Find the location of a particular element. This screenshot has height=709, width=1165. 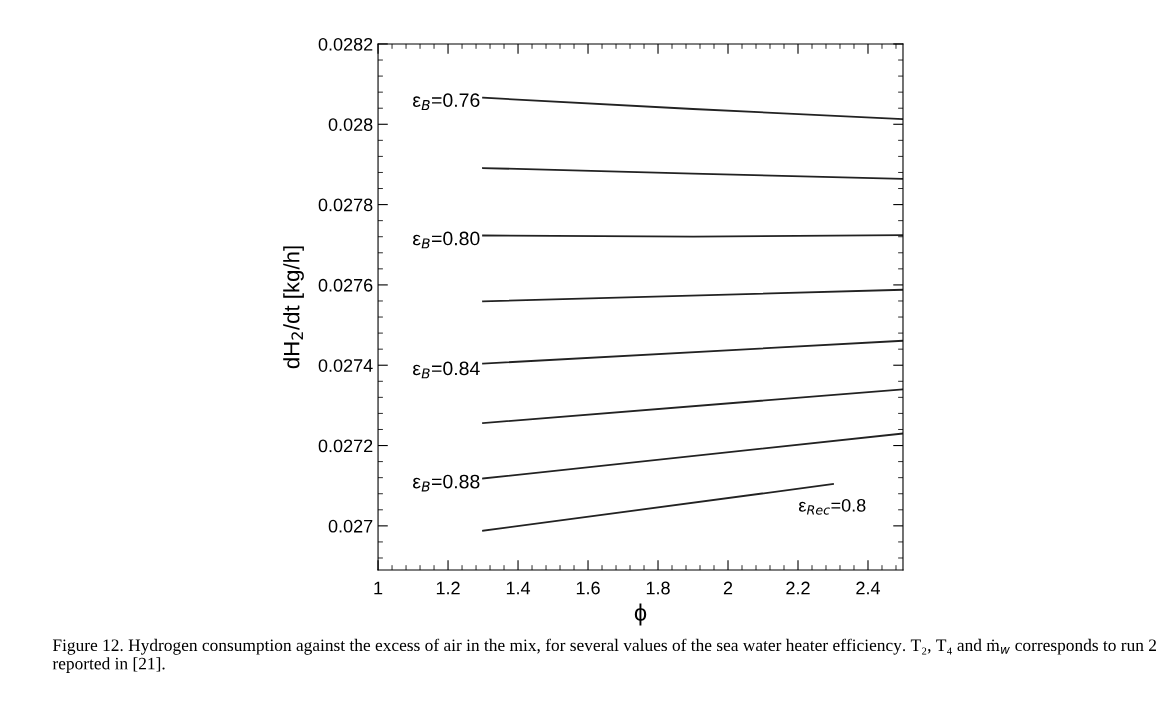

y-tick-label: 0.028 is located at coordinates (350, 124).